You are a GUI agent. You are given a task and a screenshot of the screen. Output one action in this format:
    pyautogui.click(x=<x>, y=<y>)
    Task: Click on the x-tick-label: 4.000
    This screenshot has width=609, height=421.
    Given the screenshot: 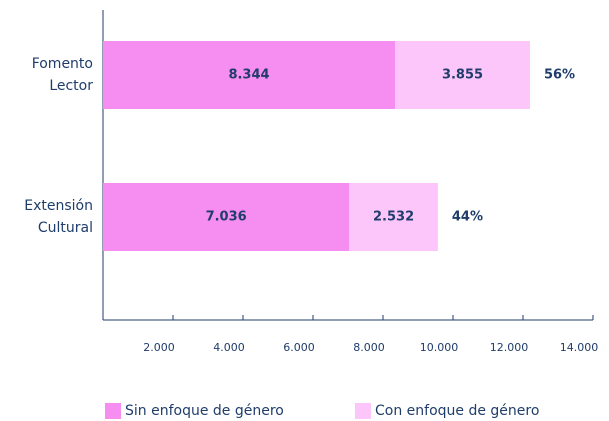 What is the action you would take?
    pyautogui.click(x=229, y=347)
    